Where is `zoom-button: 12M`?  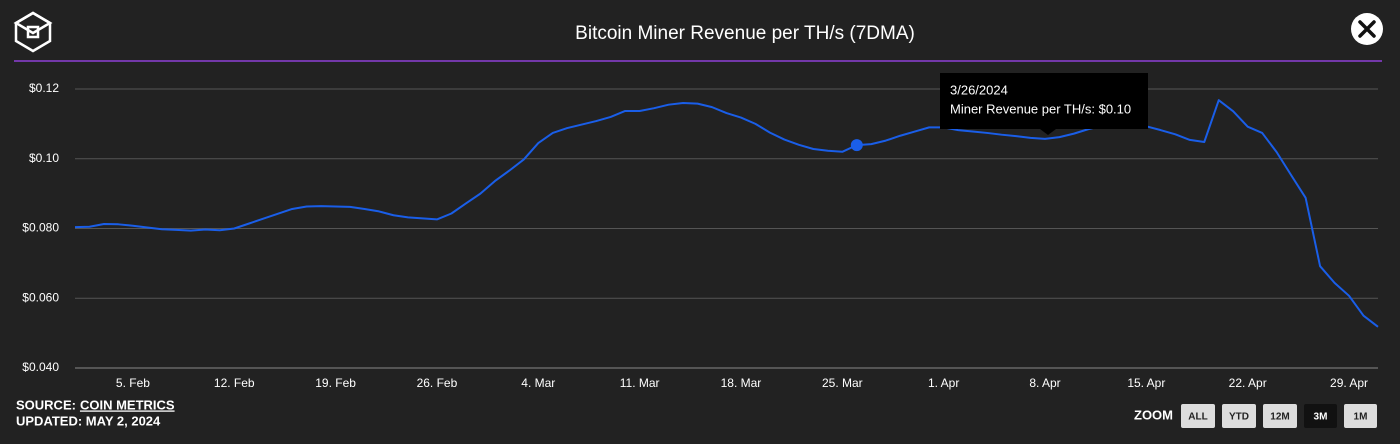
zoom-button: 12M is located at coordinates (1280, 416).